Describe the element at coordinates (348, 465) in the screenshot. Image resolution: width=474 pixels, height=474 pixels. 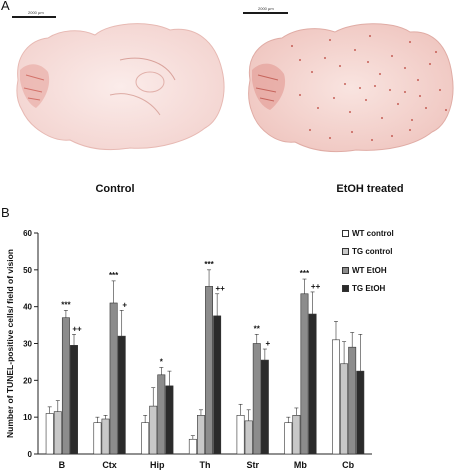
I see `x-tick-label: Cb` at that location.